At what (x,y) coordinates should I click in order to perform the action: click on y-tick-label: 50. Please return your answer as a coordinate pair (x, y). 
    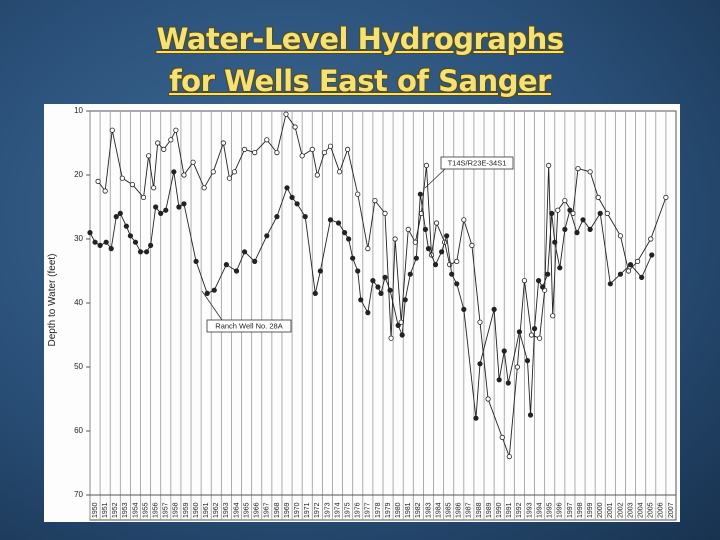
    Looking at the image, I should click on (78, 366).